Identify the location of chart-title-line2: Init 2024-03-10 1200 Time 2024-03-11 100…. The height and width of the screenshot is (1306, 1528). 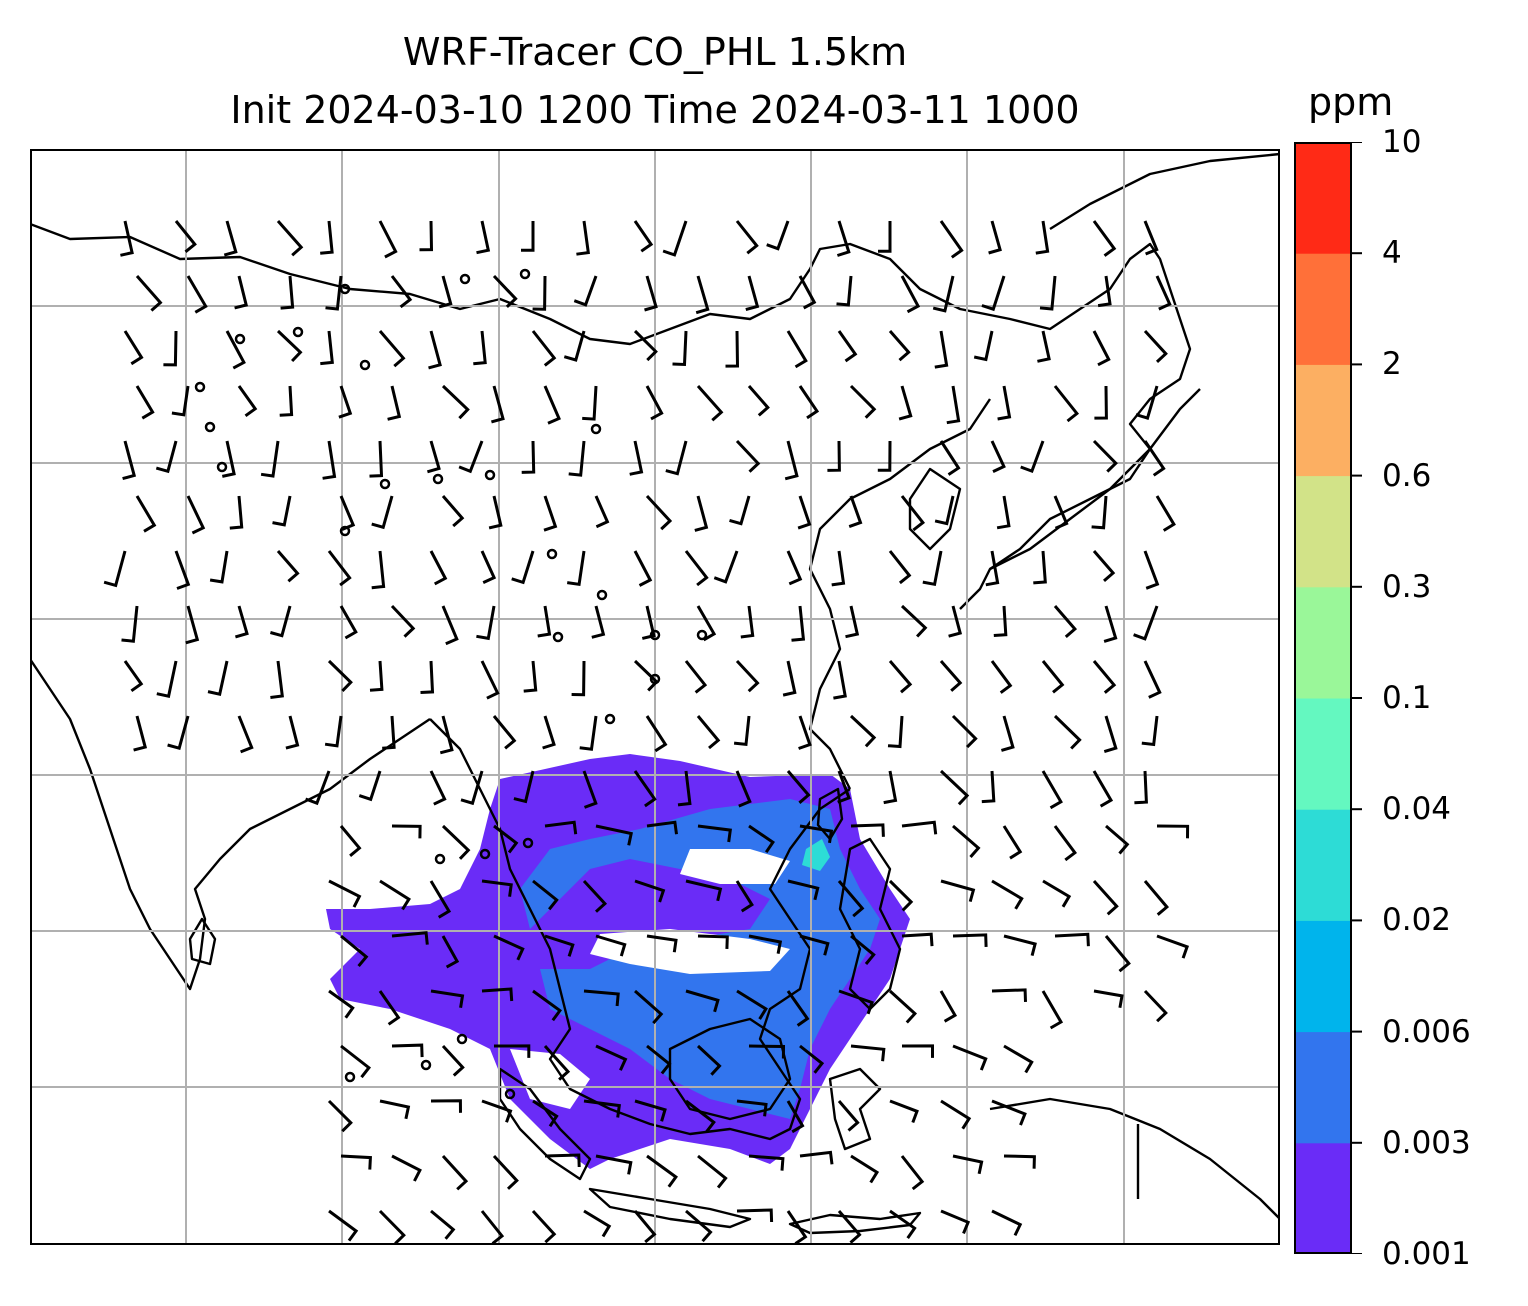
(655, 110).